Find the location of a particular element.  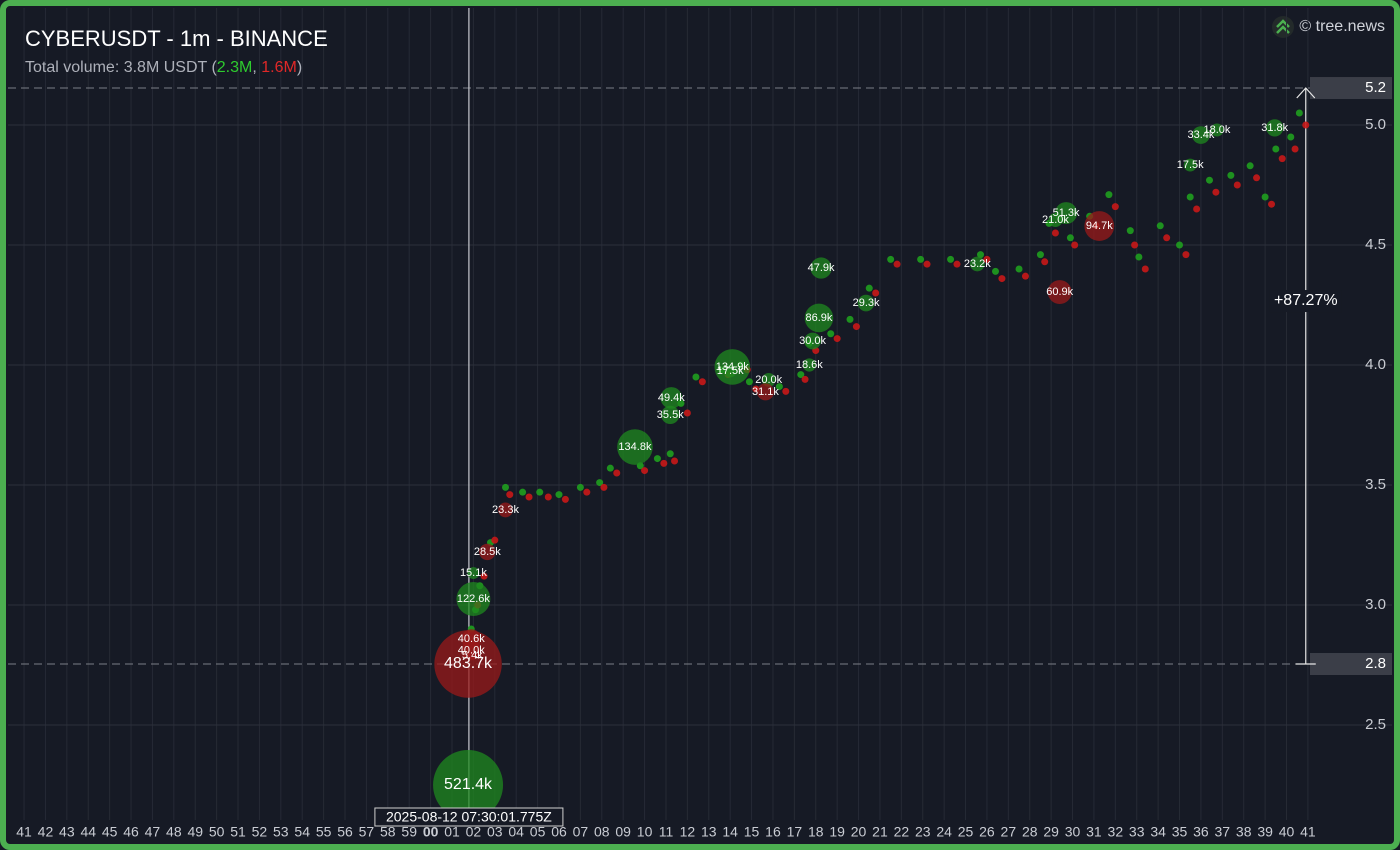

x-tick-label: 27 is located at coordinates (1009, 832).